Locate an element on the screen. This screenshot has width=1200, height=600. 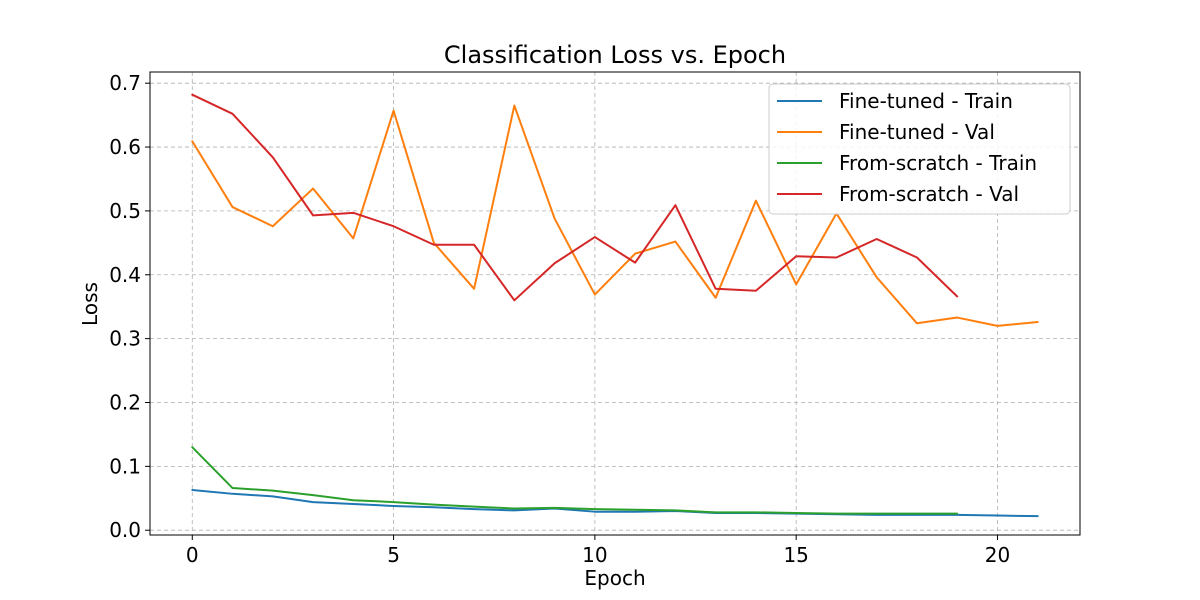
y-tick-label: 0.2 is located at coordinates (125, 402).